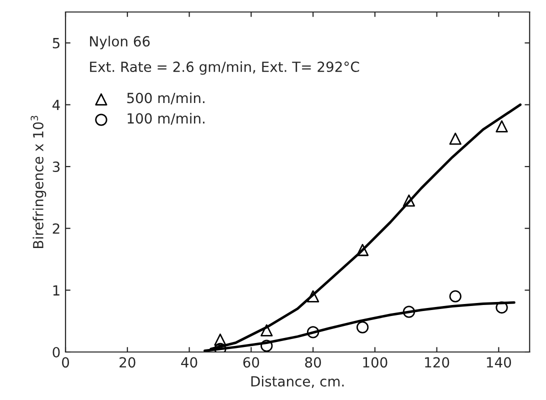 The height and width of the screenshot is (400, 546). What do you see at coordinates (66, 362) in the screenshot?
I see `x-tick-label: 0` at bounding box center [66, 362].